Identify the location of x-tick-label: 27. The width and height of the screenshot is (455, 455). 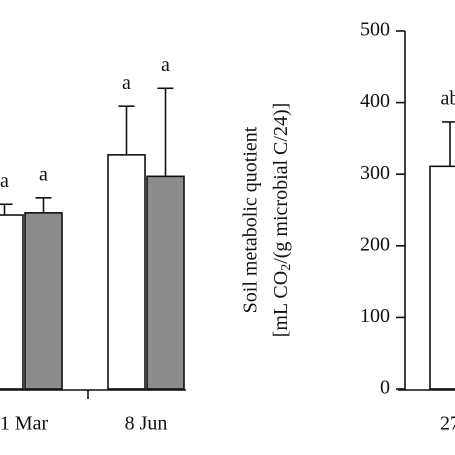
(447, 424).